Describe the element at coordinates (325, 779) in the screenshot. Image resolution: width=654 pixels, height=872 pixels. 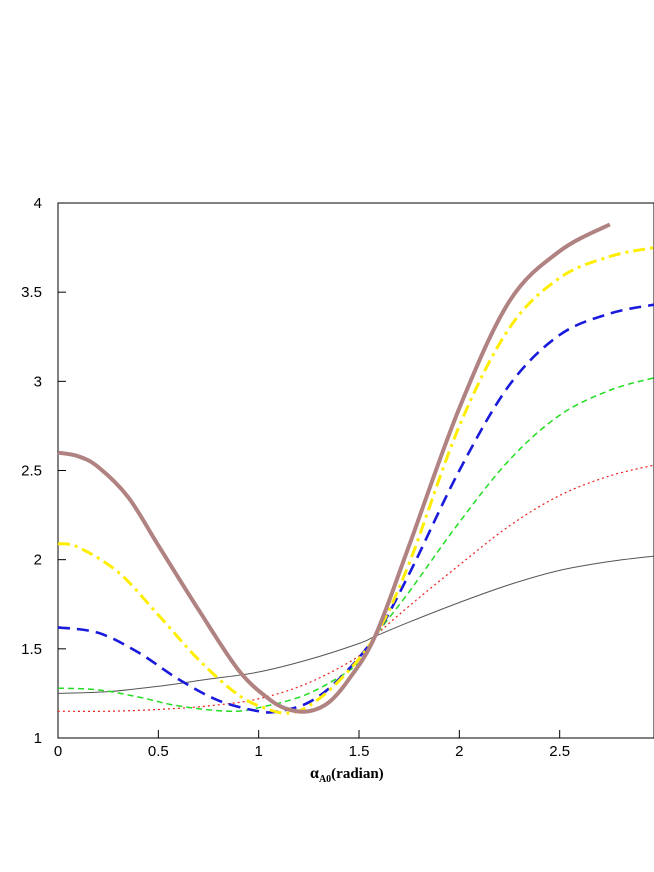
I see `x-axis-subscript: A0` at that location.